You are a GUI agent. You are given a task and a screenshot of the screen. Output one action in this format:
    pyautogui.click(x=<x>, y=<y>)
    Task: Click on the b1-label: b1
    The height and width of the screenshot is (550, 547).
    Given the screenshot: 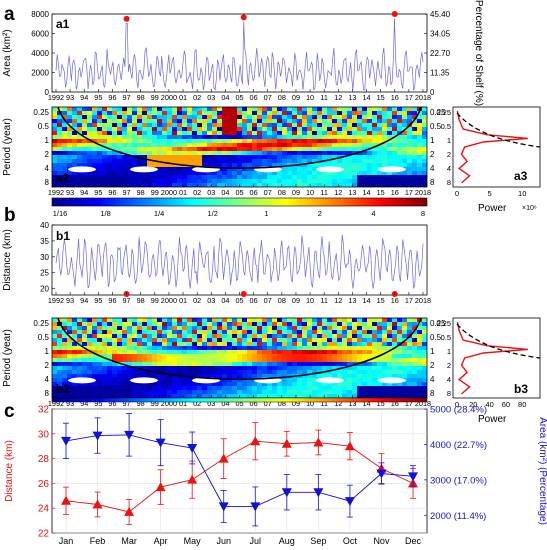 What is the action you would take?
    pyautogui.click(x=63, y=236)
    